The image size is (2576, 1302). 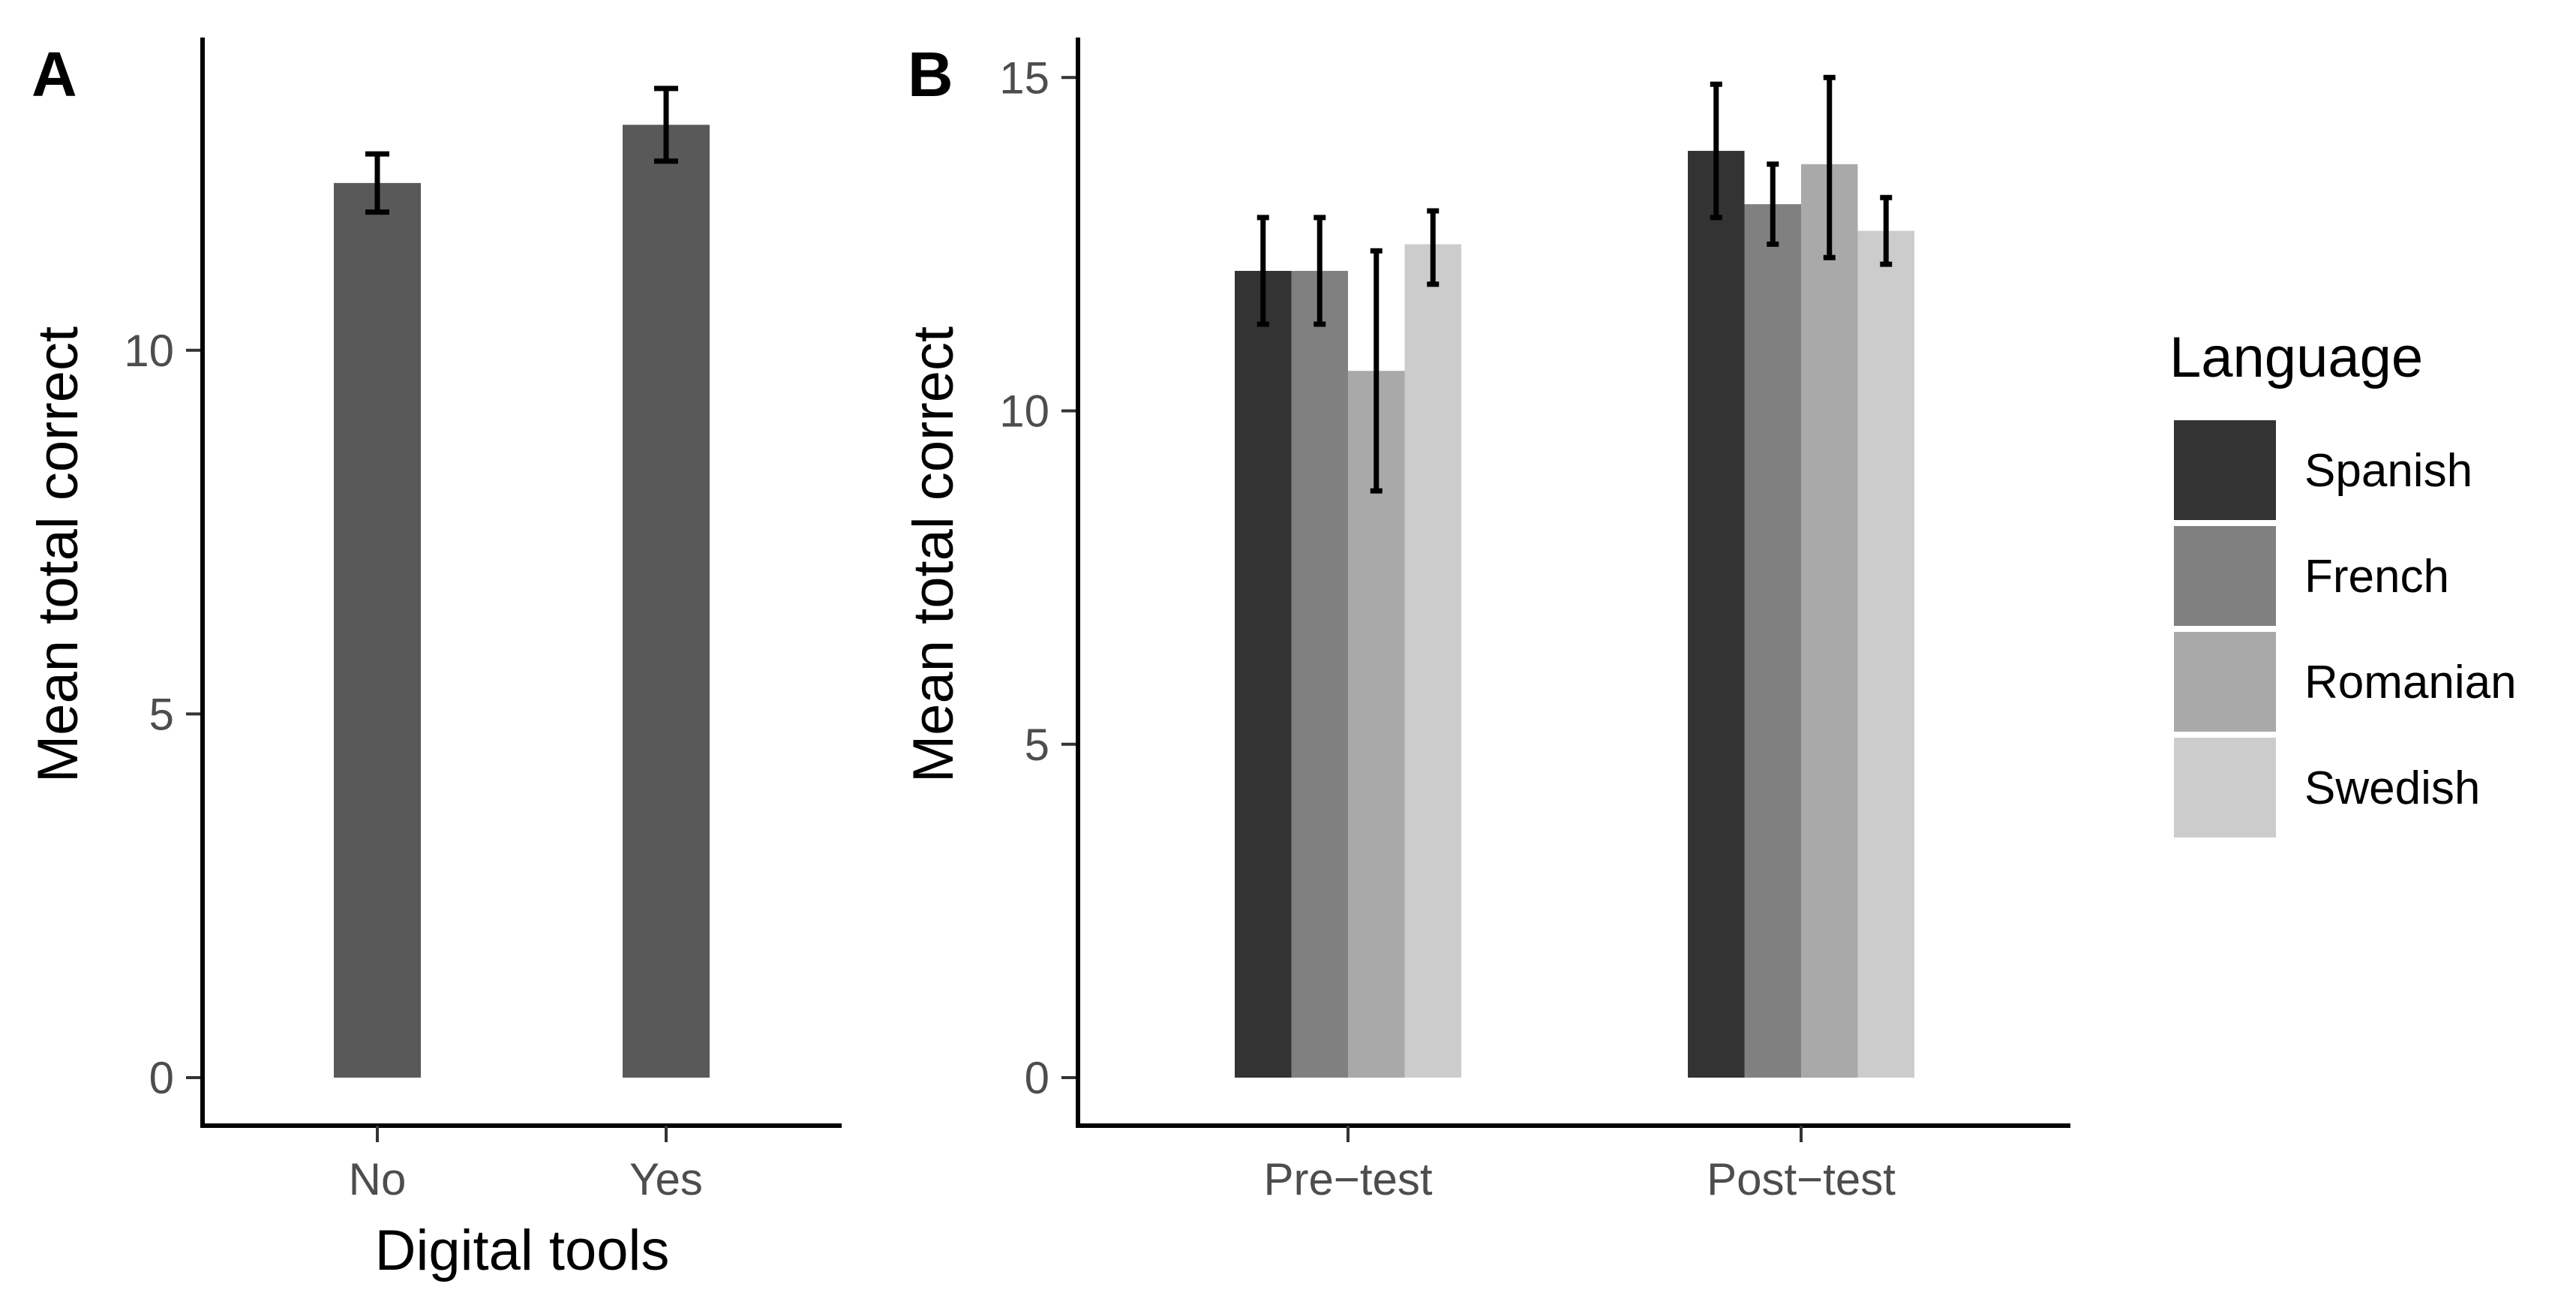 I want to click on panel-a-x-axis-title: Digital tools, so click(x=522, y=1250).